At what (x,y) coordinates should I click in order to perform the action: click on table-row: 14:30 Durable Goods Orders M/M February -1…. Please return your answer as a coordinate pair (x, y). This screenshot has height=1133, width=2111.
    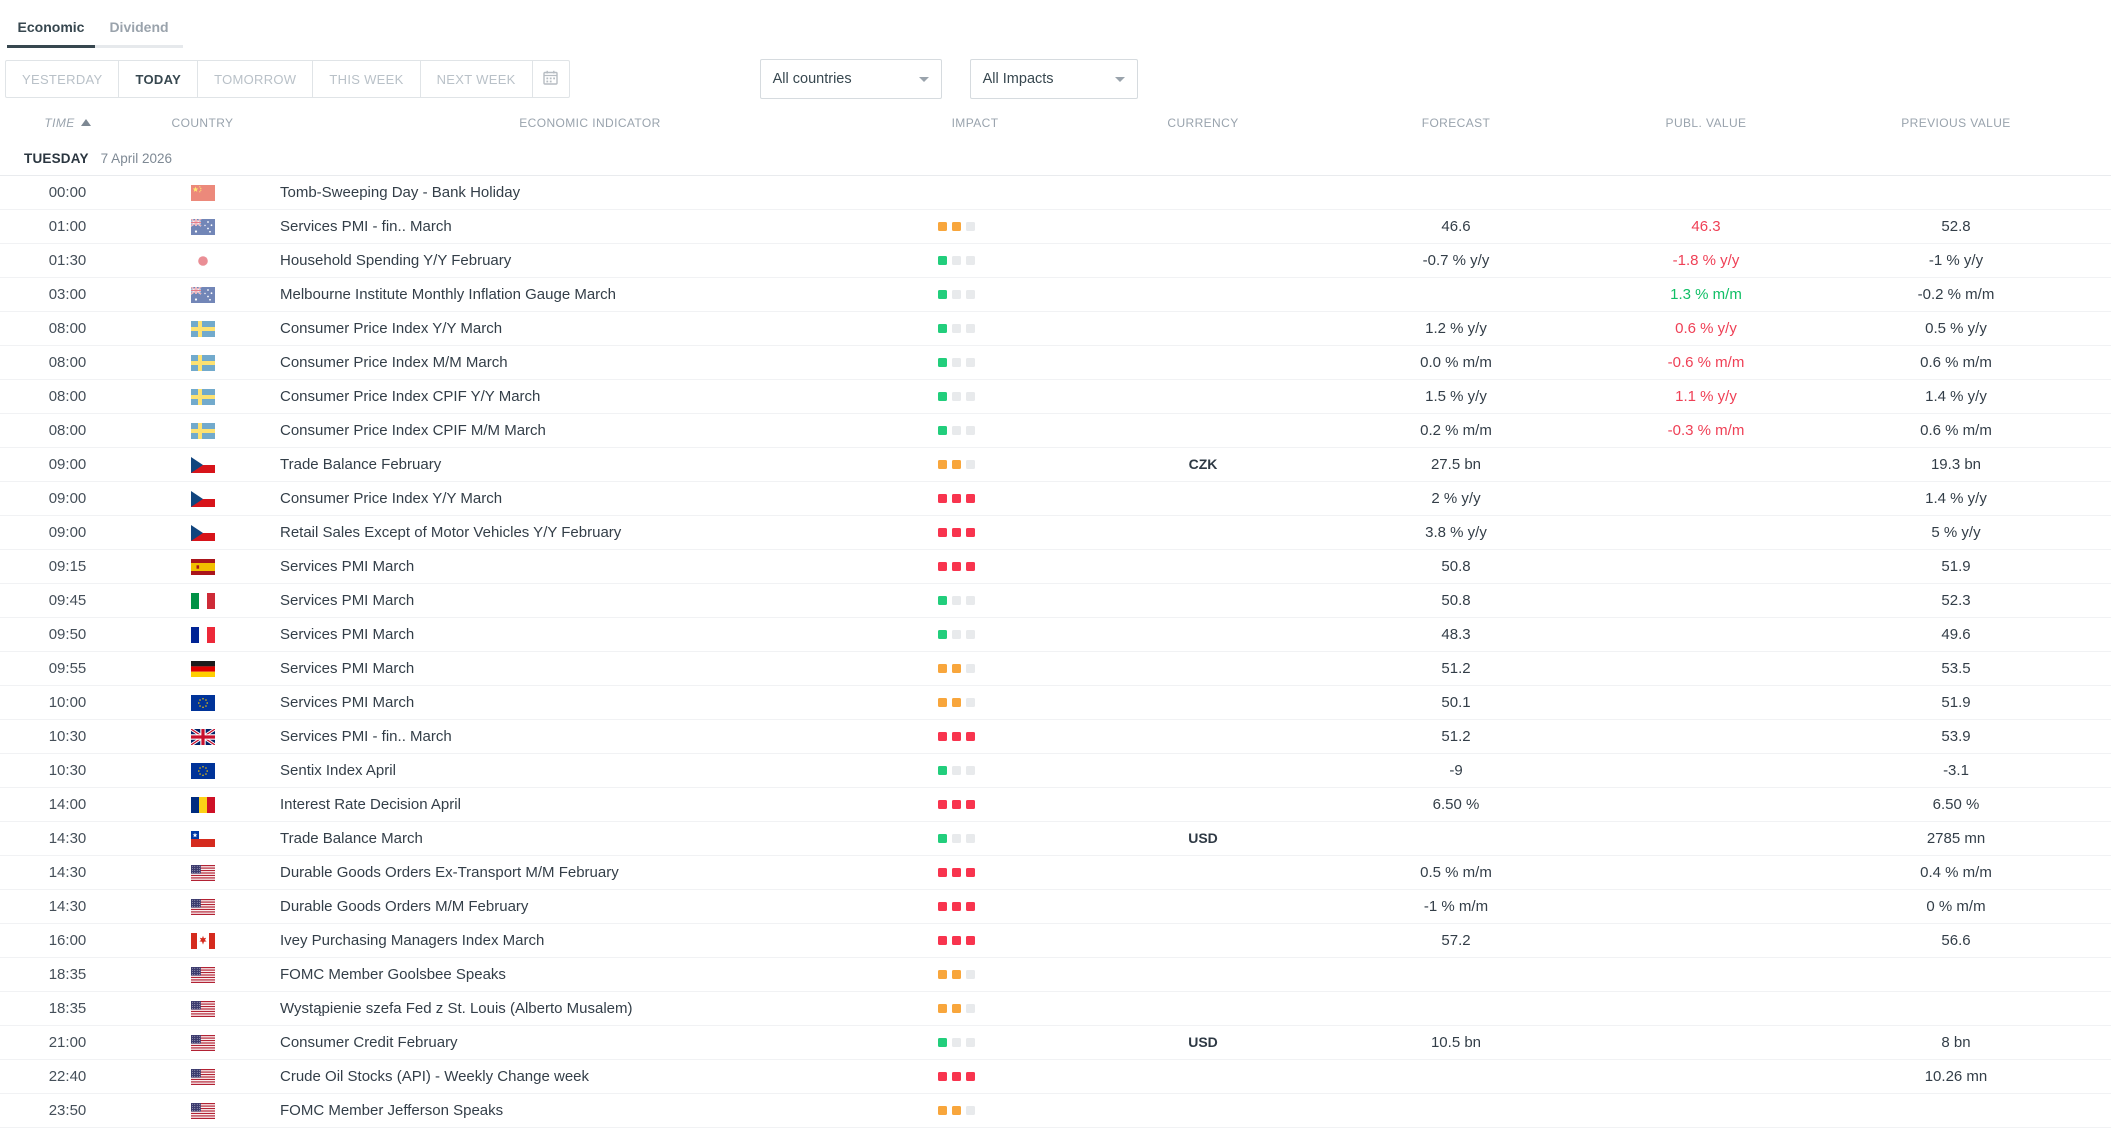
    Looking at the image, I should click on (1055, 906).